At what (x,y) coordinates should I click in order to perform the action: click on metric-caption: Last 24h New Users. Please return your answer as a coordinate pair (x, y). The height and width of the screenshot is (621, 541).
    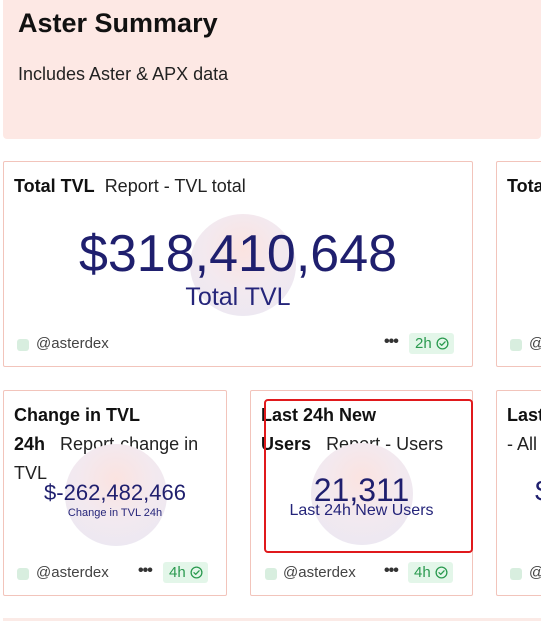
    Looking at the image, I should click on (361, 510).